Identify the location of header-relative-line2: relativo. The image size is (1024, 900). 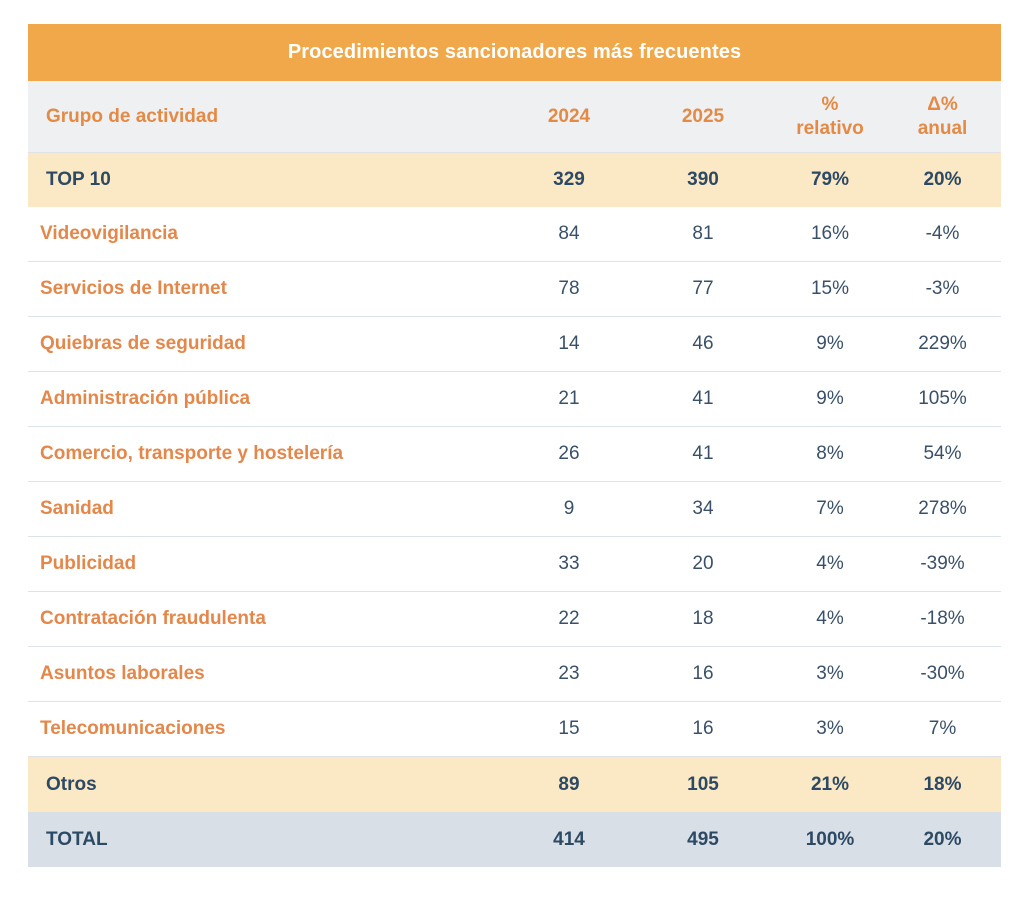
(830, 128).